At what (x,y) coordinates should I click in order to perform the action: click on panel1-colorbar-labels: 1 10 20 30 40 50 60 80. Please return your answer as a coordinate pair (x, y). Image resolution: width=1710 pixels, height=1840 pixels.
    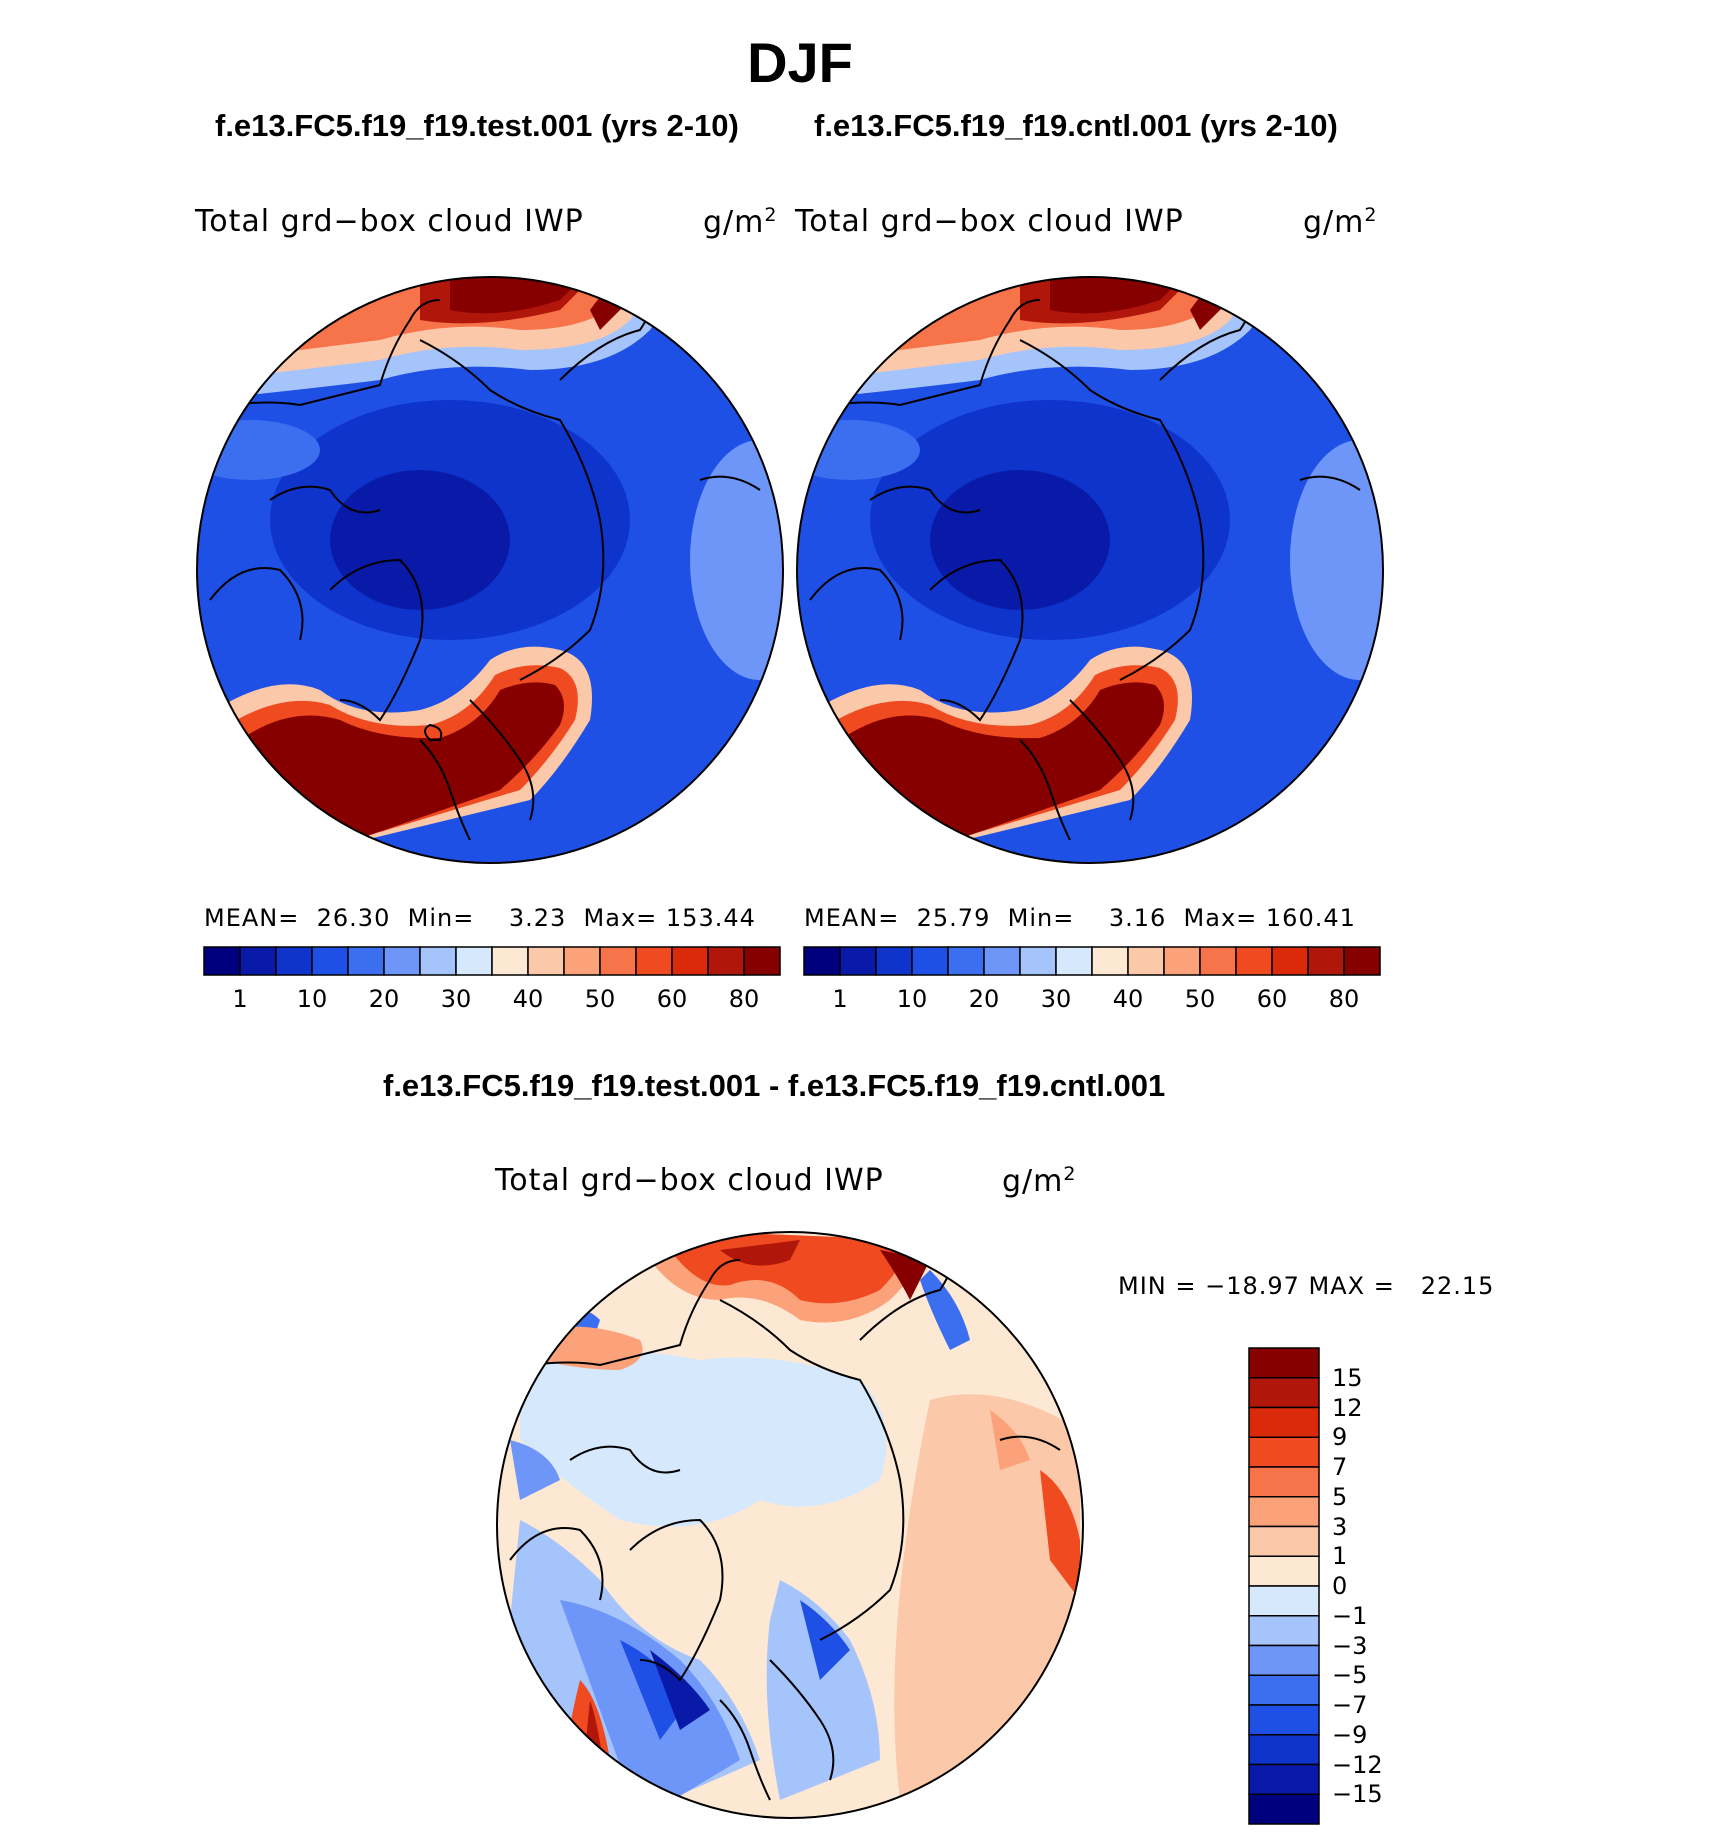
    Looking at the image, I should click on (492, 1000).